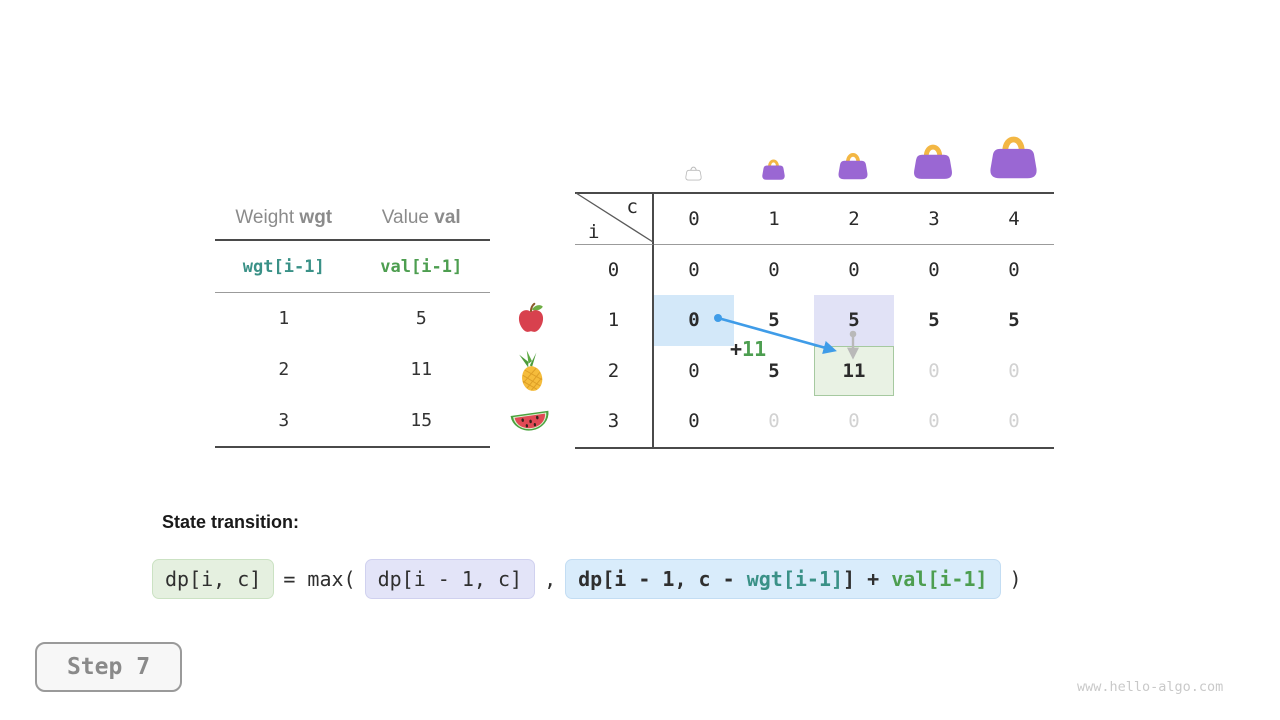  I want to click on item-weight-value: 1, so click(284, 318).